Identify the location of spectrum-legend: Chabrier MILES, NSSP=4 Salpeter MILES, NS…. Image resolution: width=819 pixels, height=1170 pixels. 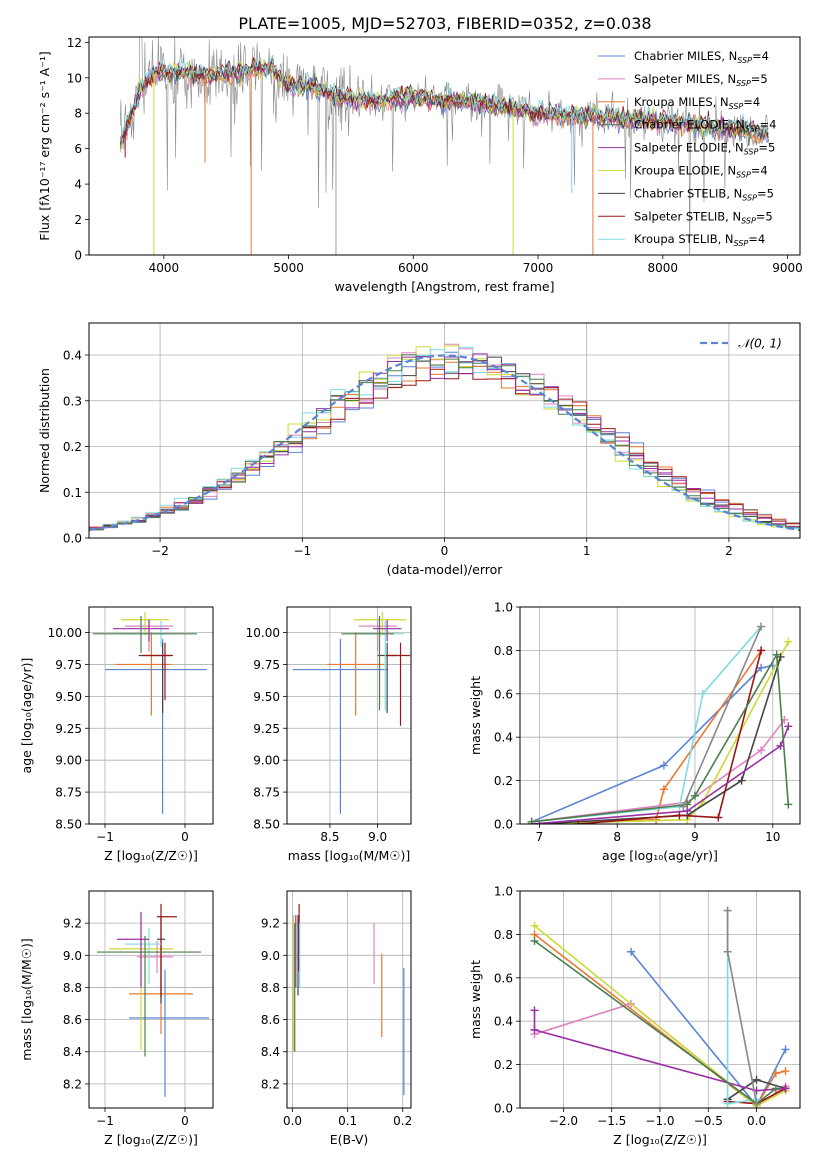
(687, 148).